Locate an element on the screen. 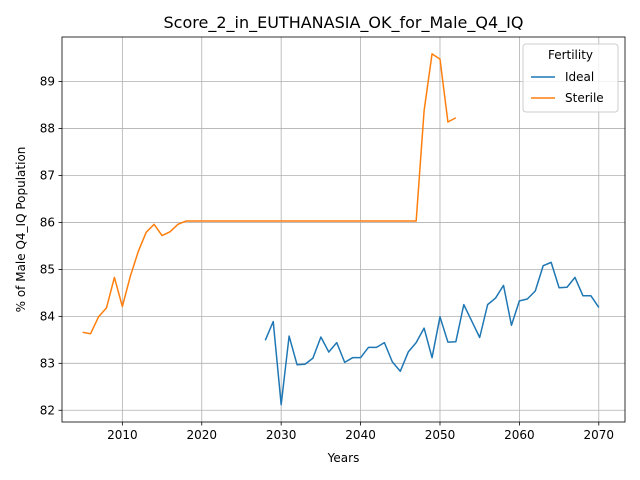 This screenshot has height=480, width=640. x-tick-label: 2030 is located at coordinates (281, 435).